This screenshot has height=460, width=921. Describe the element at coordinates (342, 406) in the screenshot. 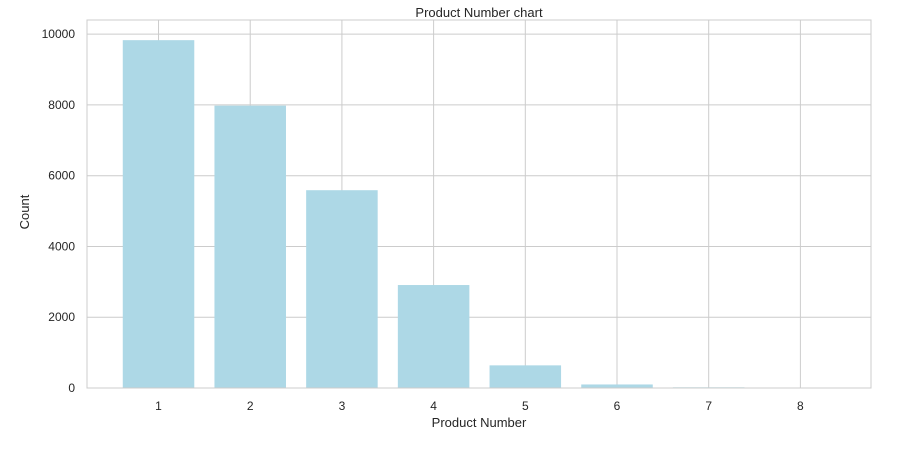

I see `x-tick-label: 3` at that location.